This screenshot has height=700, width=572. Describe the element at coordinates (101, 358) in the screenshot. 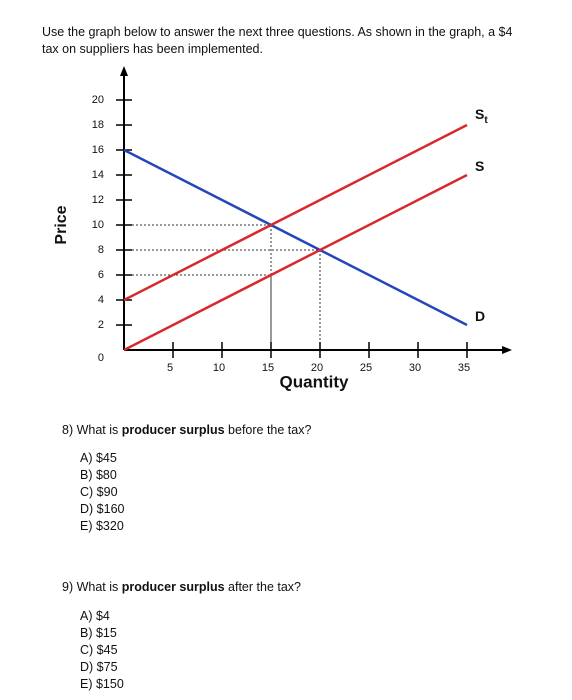

I see `y-tick-label: 0` at that location.